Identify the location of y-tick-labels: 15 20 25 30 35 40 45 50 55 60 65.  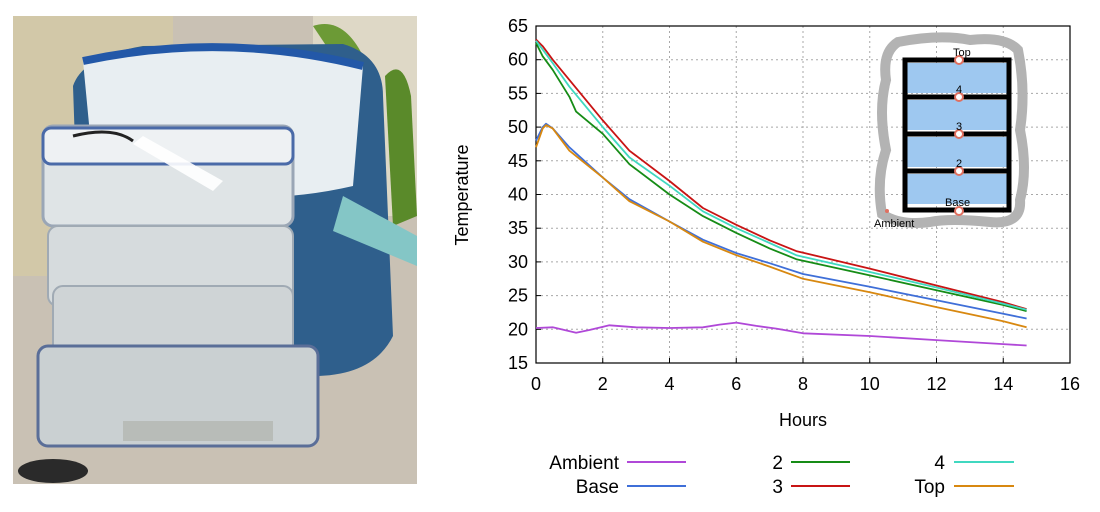
(524, 194).